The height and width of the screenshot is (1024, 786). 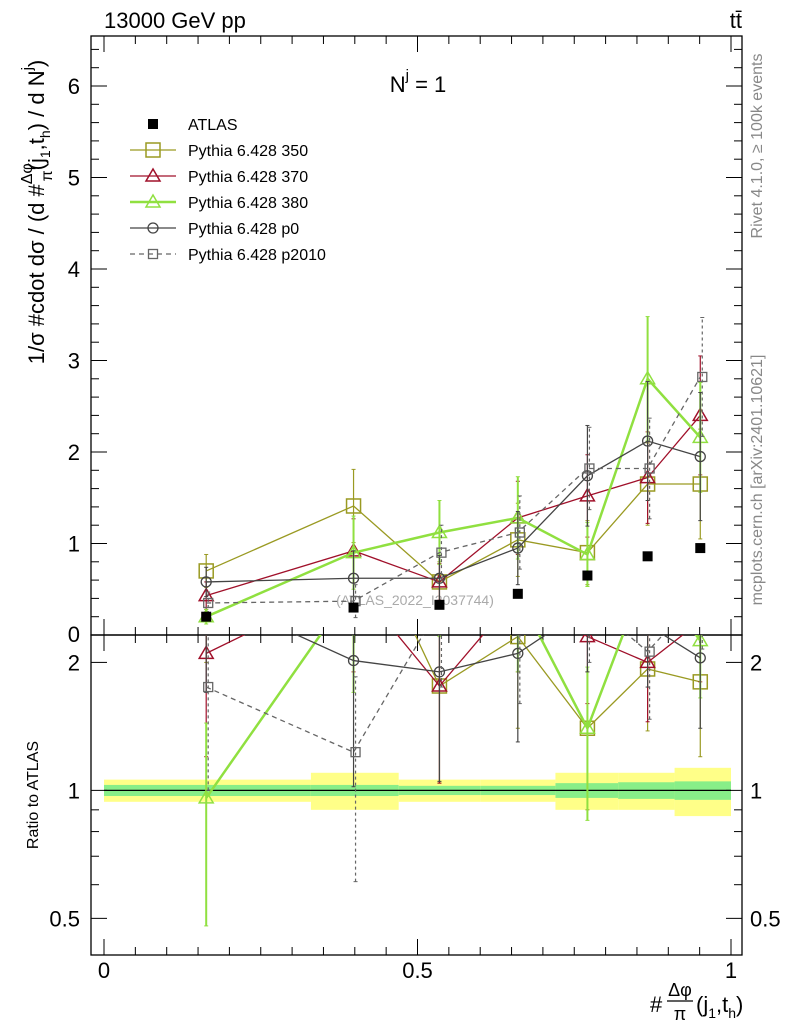 What do you see at coordinates (417, 792) in the screenshot?
I see `uncertainty-bands` at bounding box center [417, 792].